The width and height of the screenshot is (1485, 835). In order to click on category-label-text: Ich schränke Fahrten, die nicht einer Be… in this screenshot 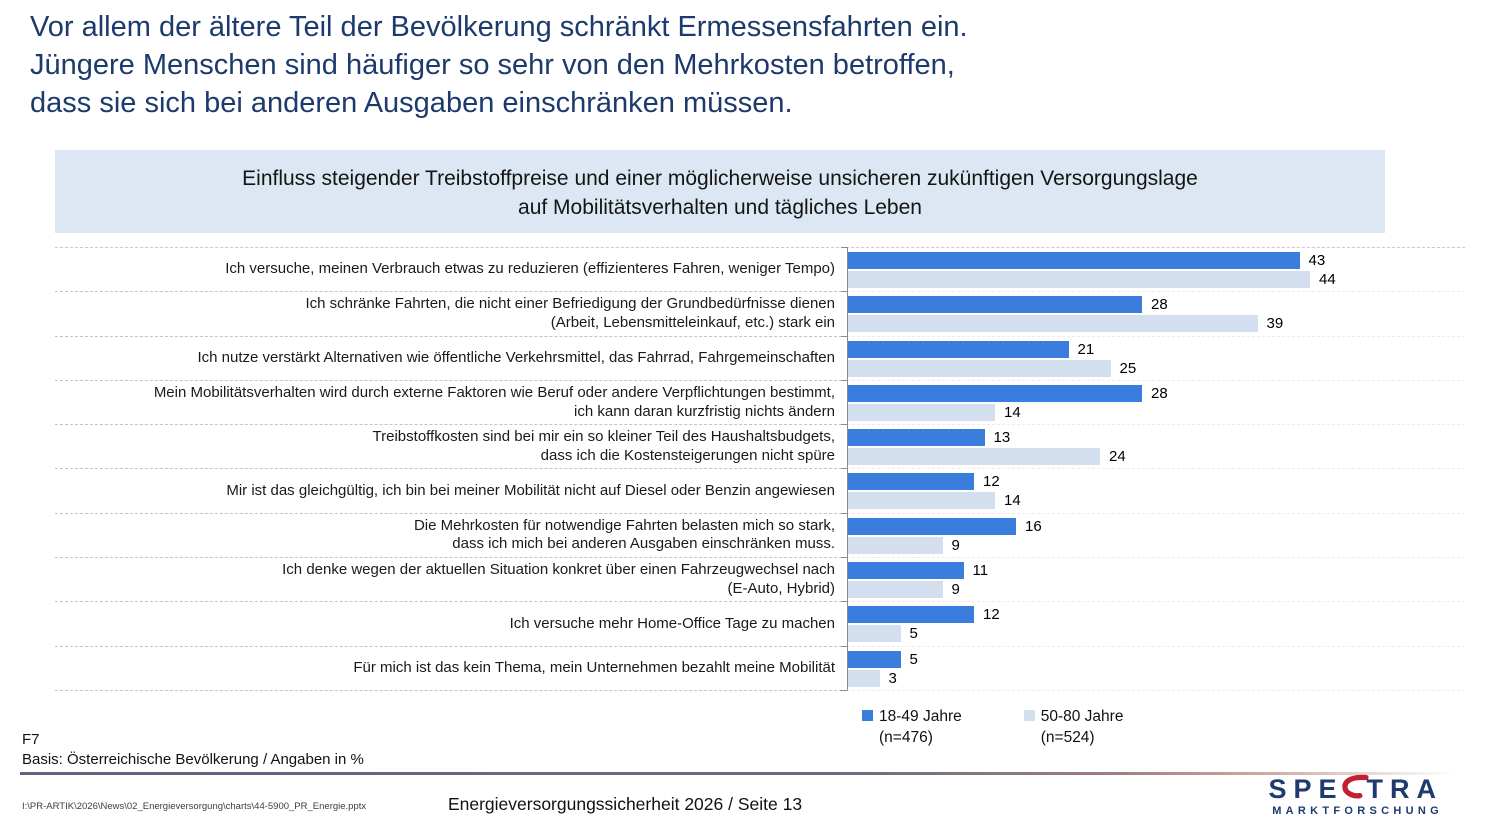, I will do `click(570, 313)`.